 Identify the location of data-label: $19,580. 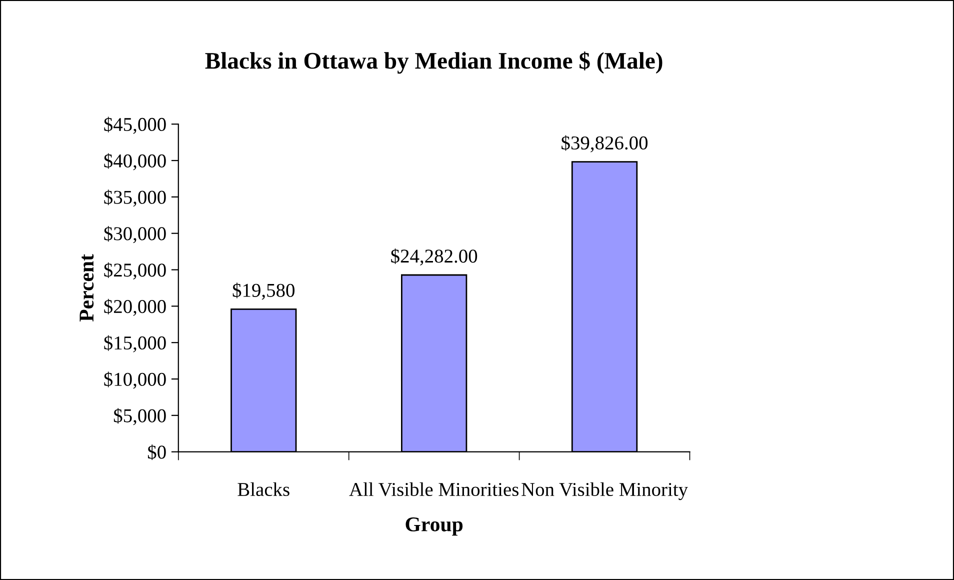
(263, 291).